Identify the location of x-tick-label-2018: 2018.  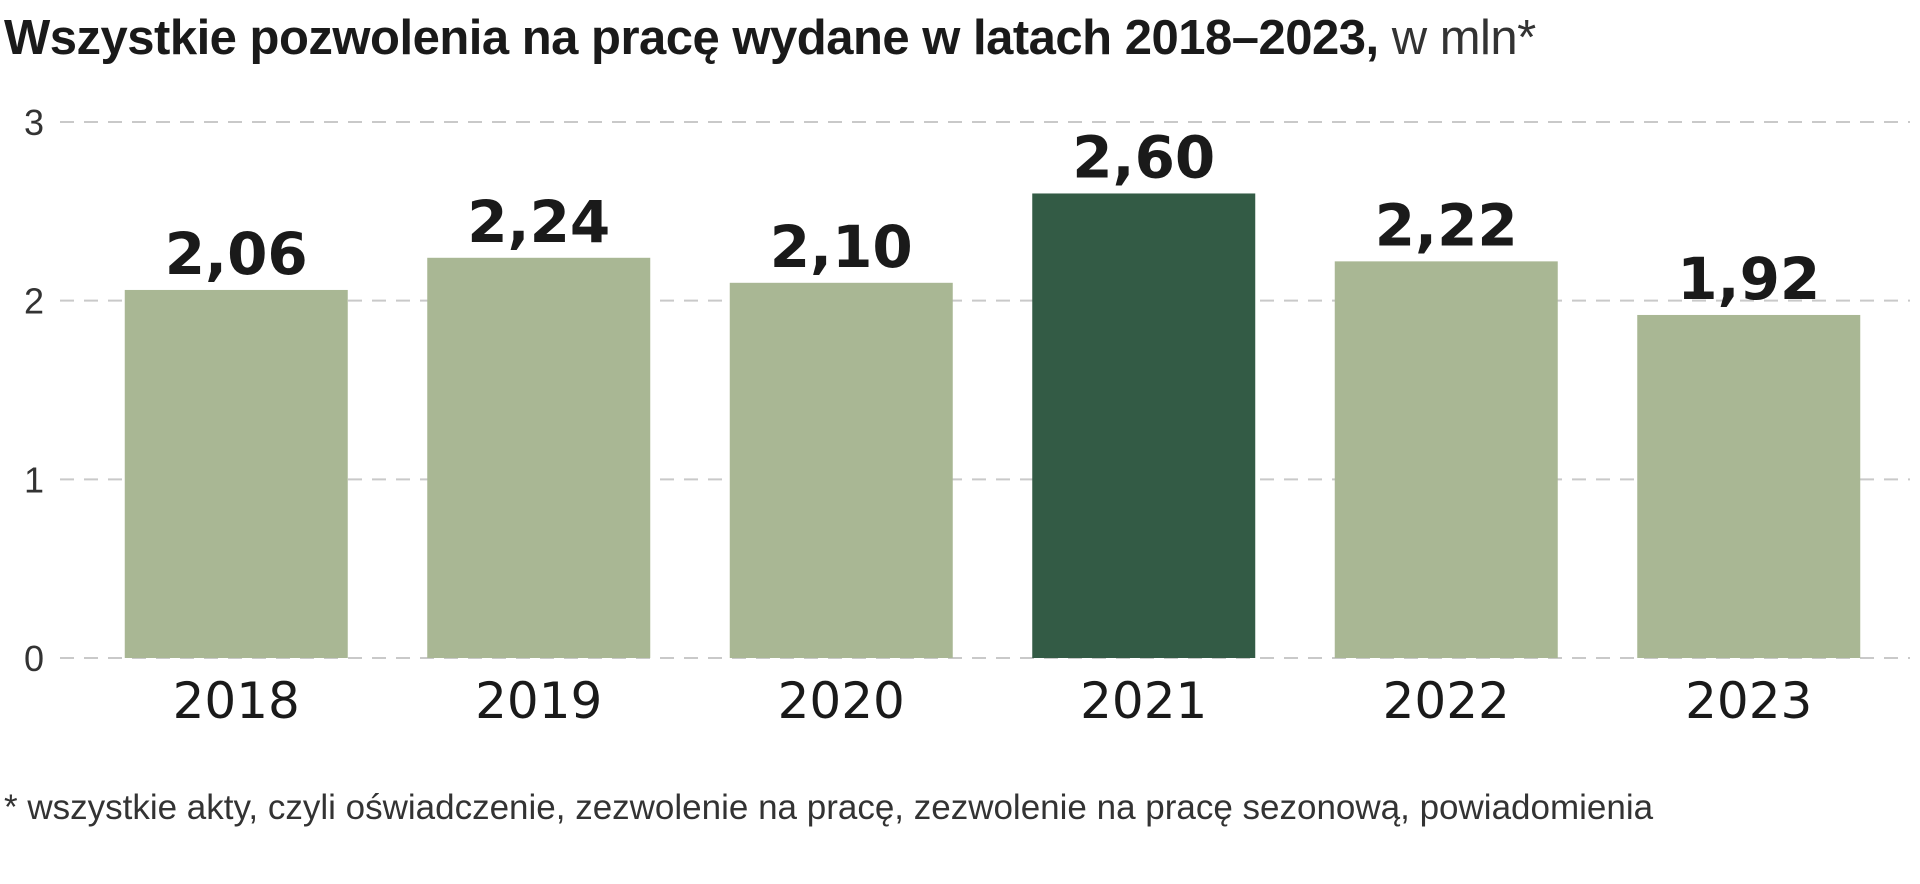
(236, 701).